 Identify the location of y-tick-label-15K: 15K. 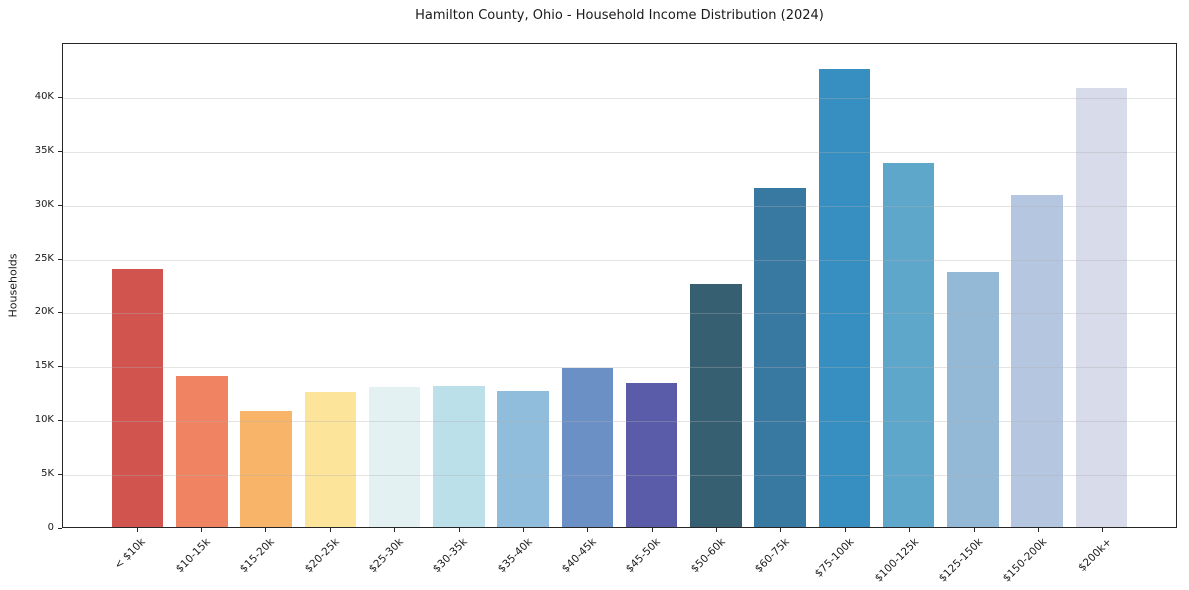
(44, 366).